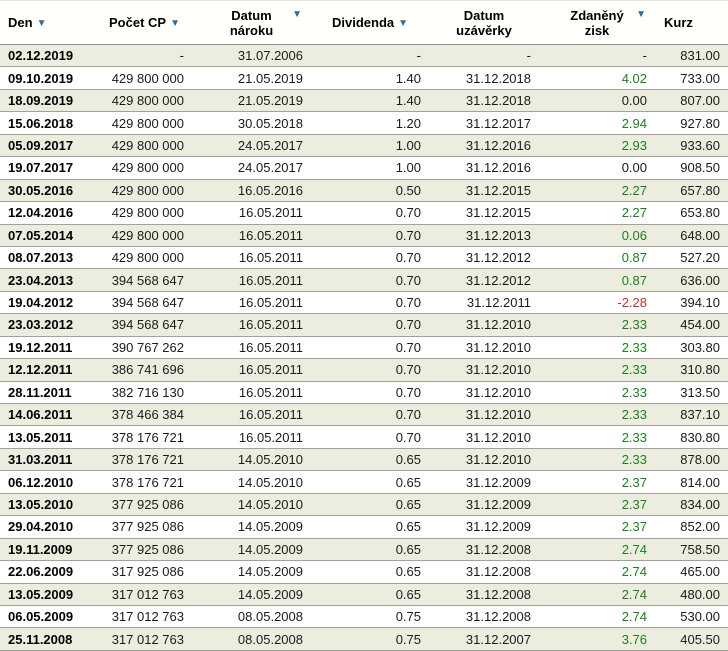 The image size is (728, 651). Describe the element at coordinates (691, 571) in the screenshot. I see `cell-kurz: 465.00` at that location.